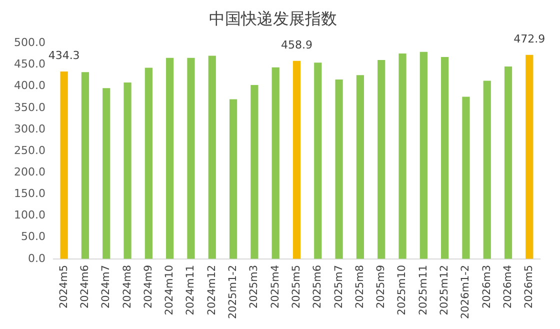 The image size is (560, 329). Describe the element at coordinates (64, 55) in the screenshot. I see `data-label: 434.3` at that location.